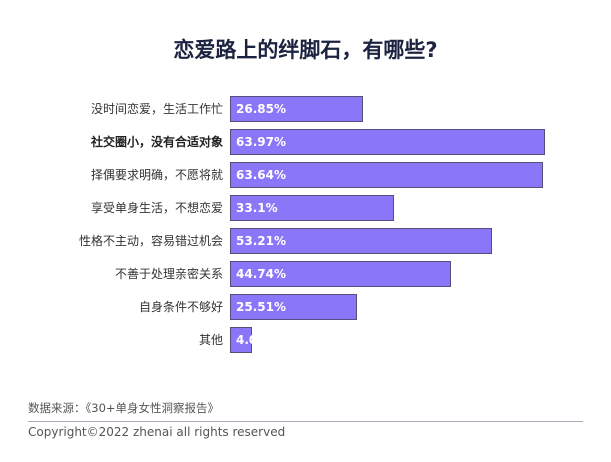  Describe the element at coordinates (261, 241) in the screenshot. I see `value-label: 53.21%` at that location.